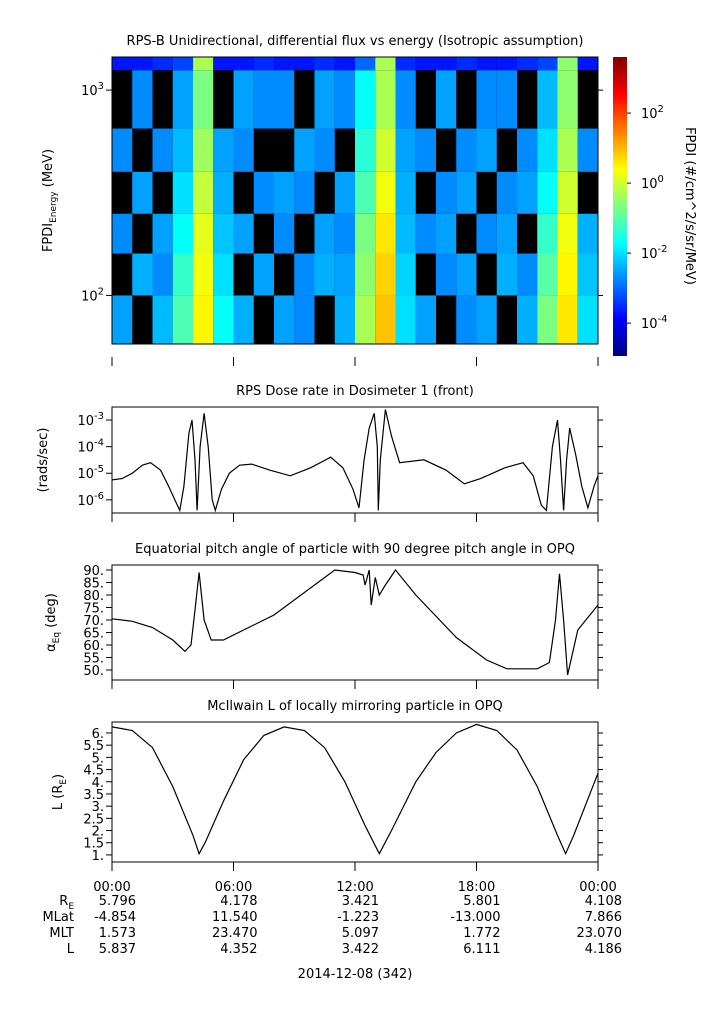  What do you see at coordinates (654, 253) in the screenshot?
I see `colorbar-tick-label: 10⁻²` at bounding box center [654, 253].